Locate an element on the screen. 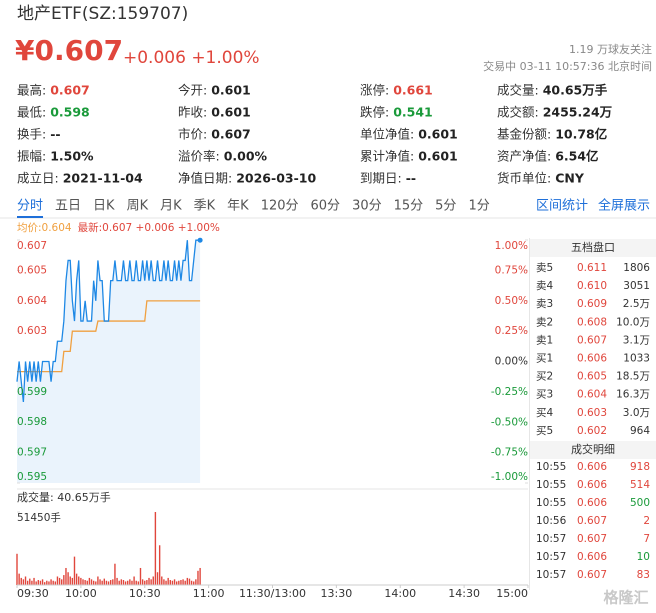 The width and height of the screenshot is (656, 613). y-tick-label: 0.605 is located at coordinates (32, 271).